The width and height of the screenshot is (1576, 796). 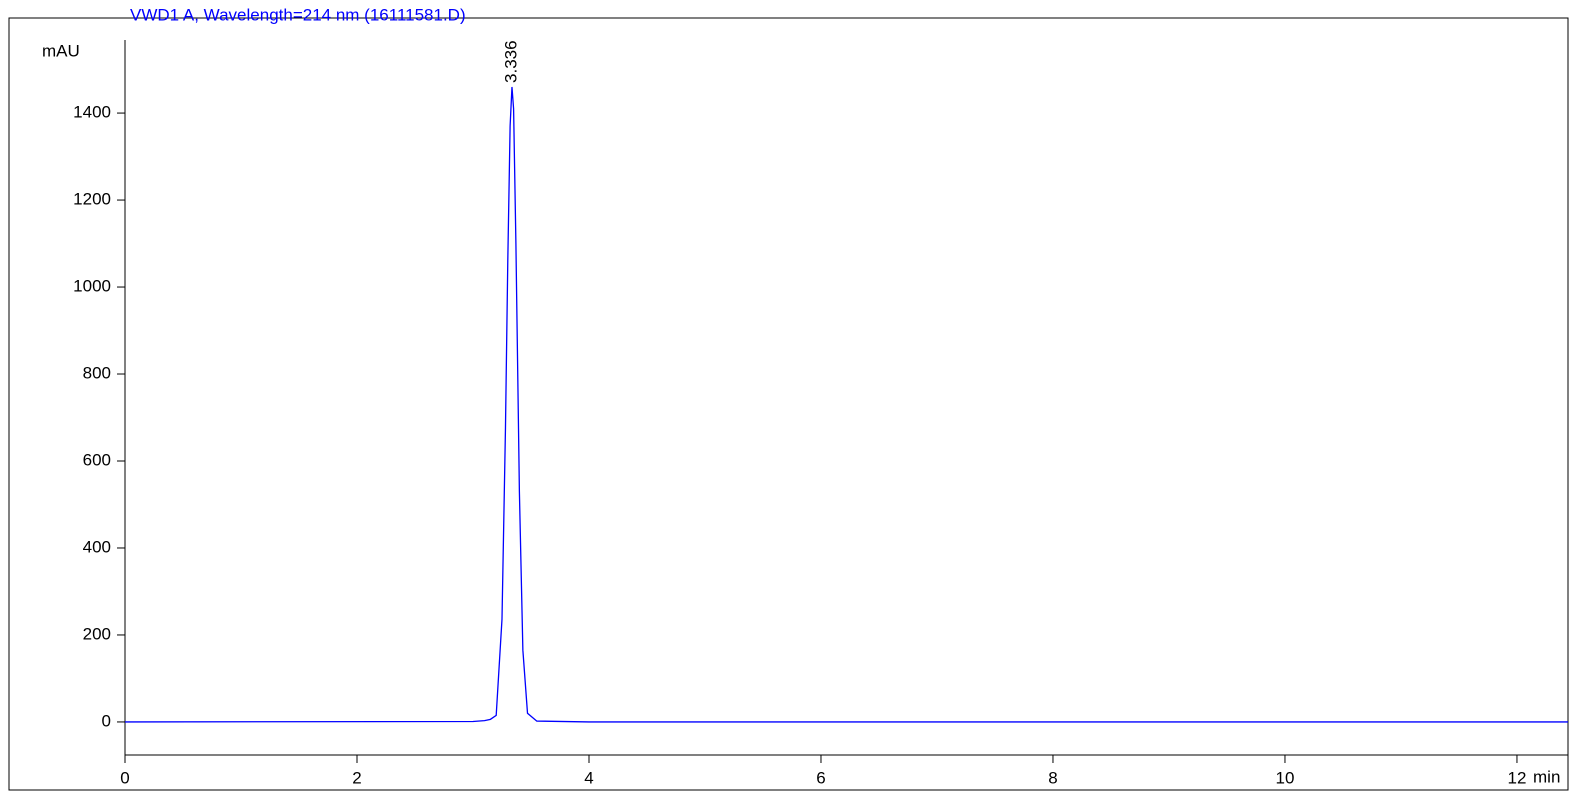 What do you see at coordinates (97, 372) in the screenshot?
I see `y-tick-label: 800` at bounding box center [97, 372].